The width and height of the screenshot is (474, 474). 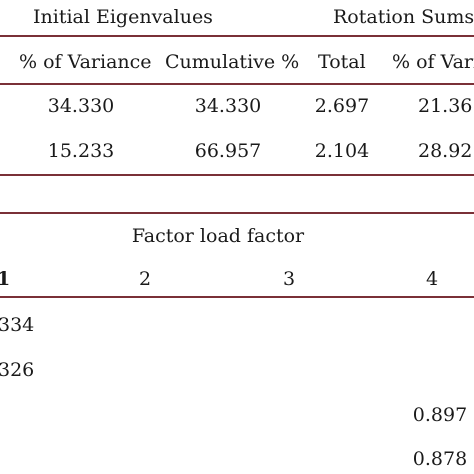 What do you see at coordinates (85, 62) in the screenshot?
I see `column-header-percent-variance: % of Variance` at bounding box center [85, 62].